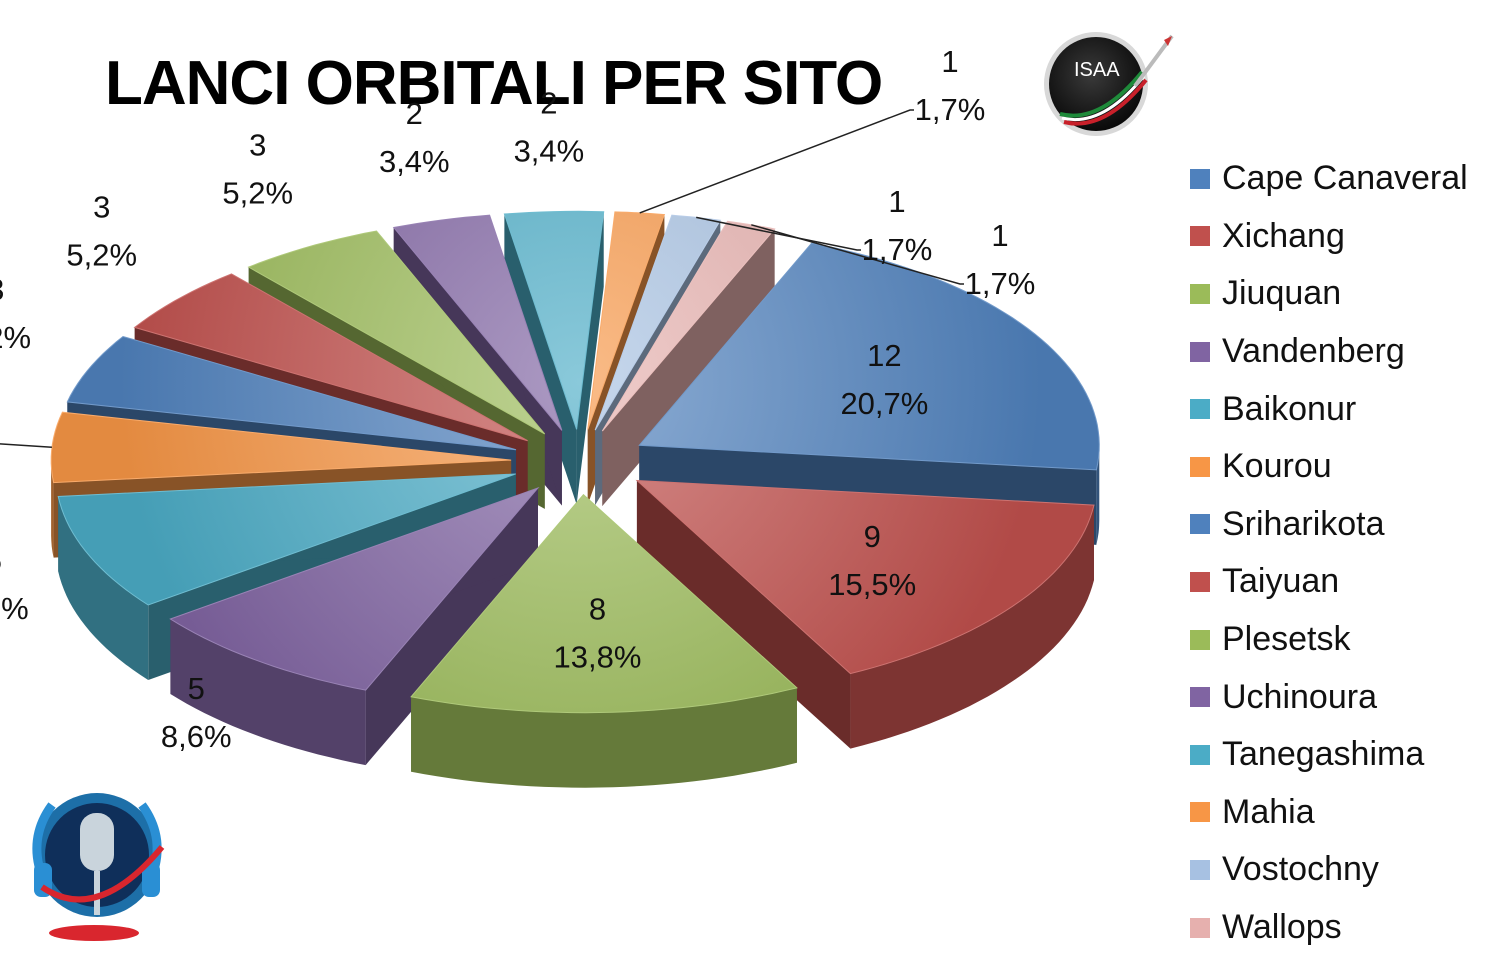 Image resolution: width=1490 pixels, height=962 pixels. Describe the element at coordinates (597, 609) in the screenshot. I see `data-label-value: 8` at that location.